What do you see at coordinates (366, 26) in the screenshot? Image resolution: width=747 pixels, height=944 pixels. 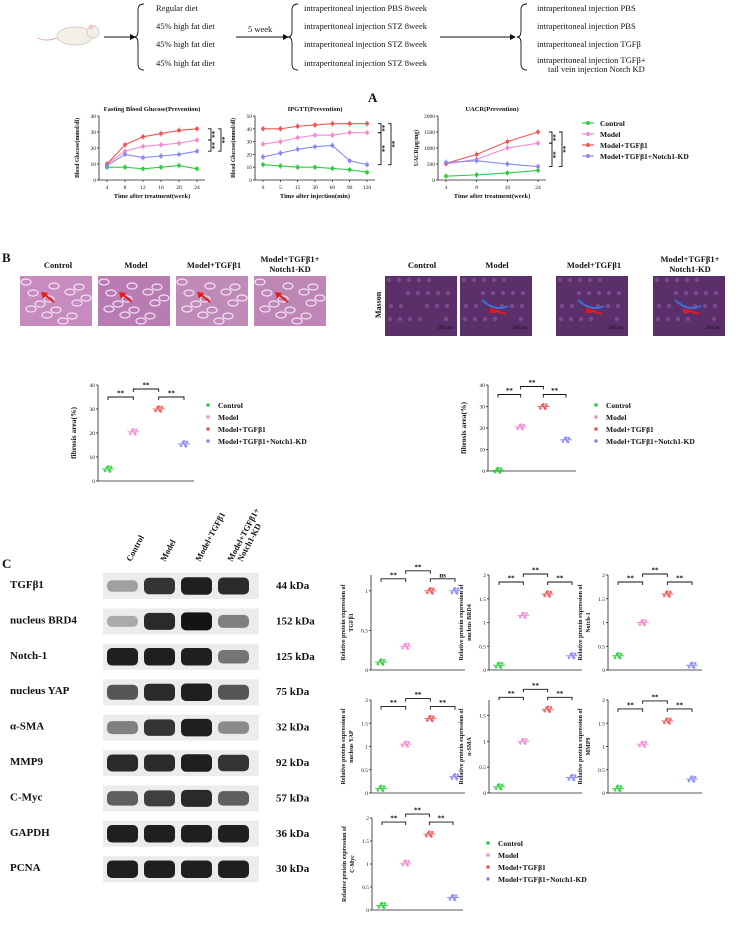 I see `injection-2: intraperitoneal injection STZ 8week` at bounding box center [366, 26].